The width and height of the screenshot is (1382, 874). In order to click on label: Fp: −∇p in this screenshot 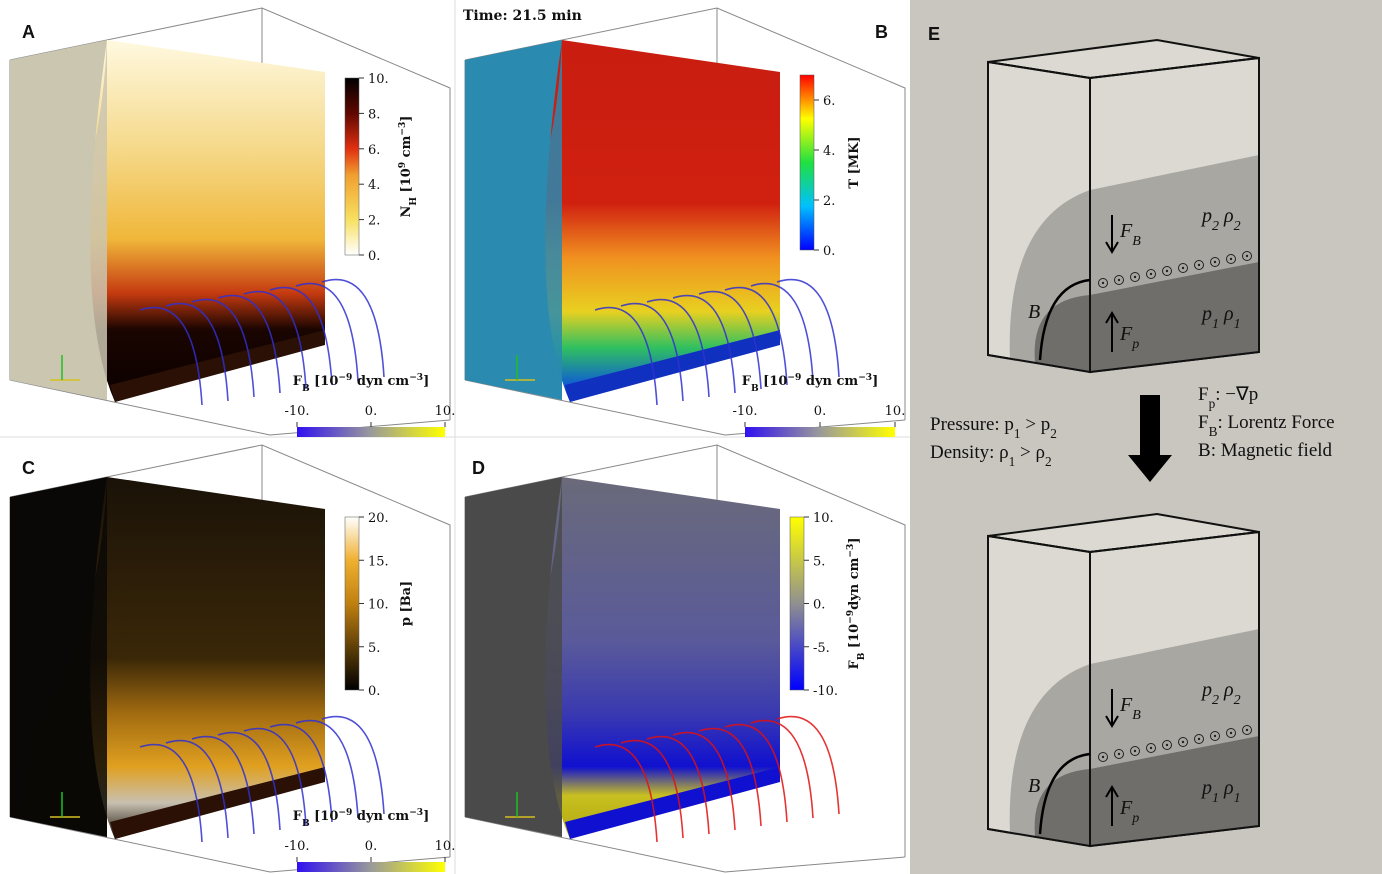, I will do `click(1228, 397)`.